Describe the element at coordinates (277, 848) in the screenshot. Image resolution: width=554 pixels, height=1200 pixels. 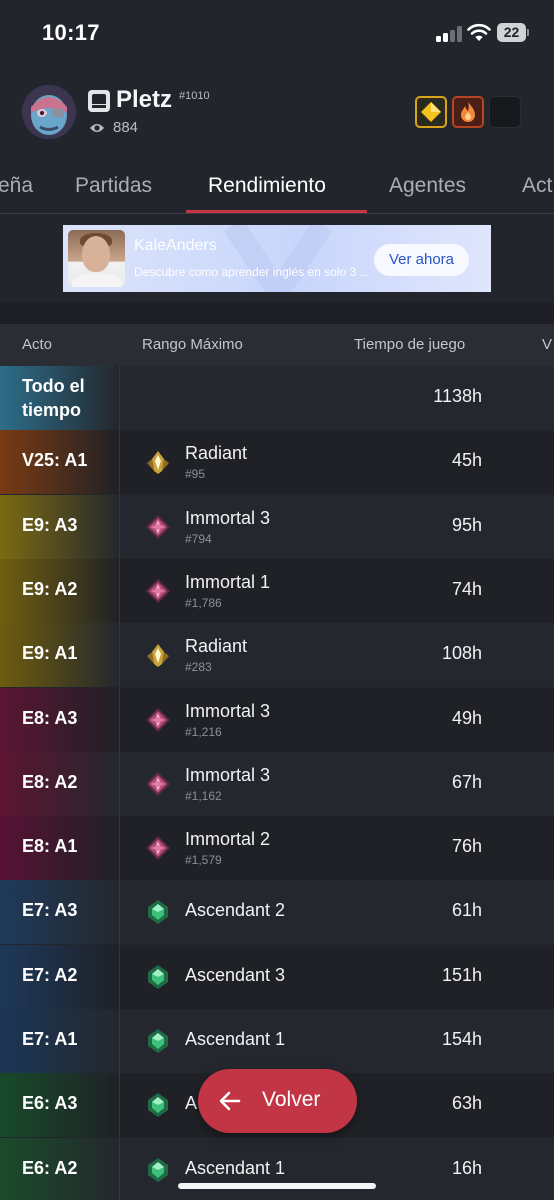
I see `table-row: E8: A1 Immortal 2 #1,579 76h` at that location.